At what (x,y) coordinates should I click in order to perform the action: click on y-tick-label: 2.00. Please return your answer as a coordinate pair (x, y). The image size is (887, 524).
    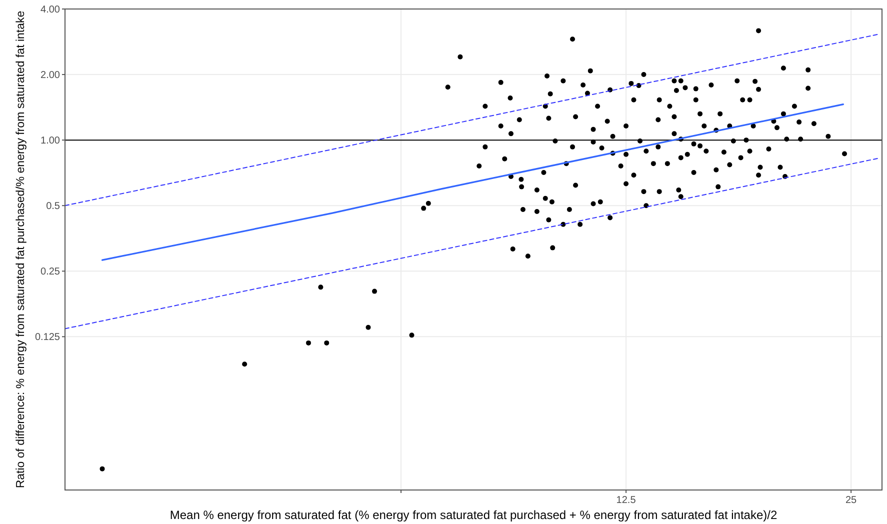
    Looking at the image, I should click on (50, 76).